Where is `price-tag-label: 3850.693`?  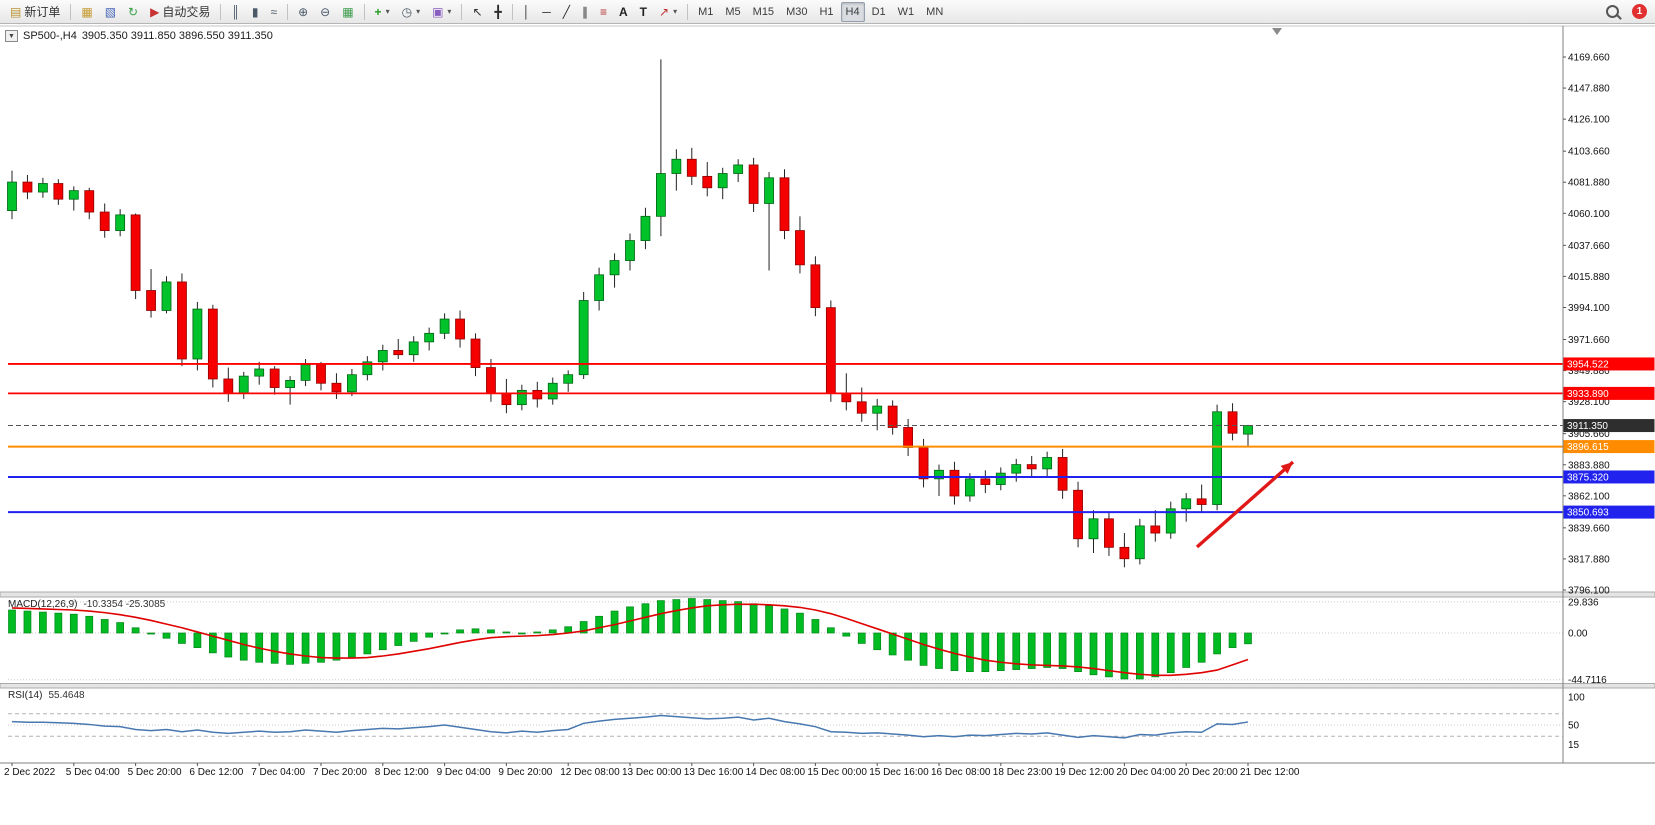 price-tag-label: 3850.693 is located at coordinates (1588, 513).